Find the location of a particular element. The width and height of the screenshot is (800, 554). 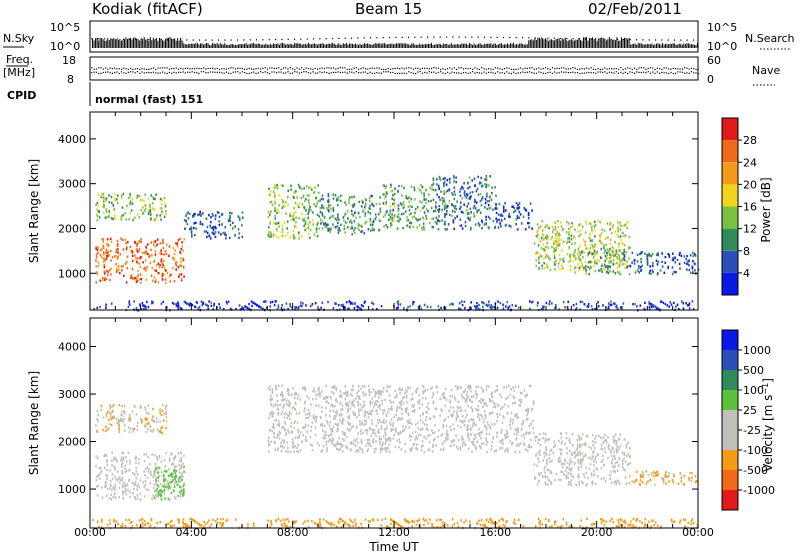

colorbar-swatch is located at coordinates (730, 217).